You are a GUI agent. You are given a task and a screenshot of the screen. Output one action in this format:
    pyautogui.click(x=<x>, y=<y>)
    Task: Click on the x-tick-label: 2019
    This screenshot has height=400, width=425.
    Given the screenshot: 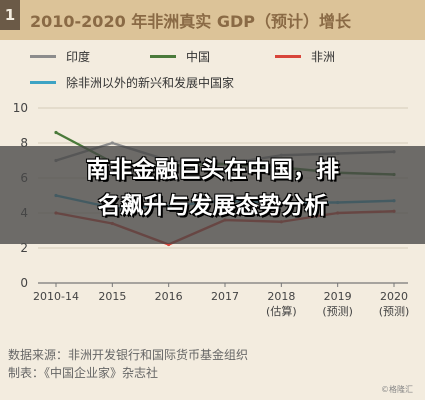 What is the action you would take?
    pyautogui.click(x=338, y=296)
    